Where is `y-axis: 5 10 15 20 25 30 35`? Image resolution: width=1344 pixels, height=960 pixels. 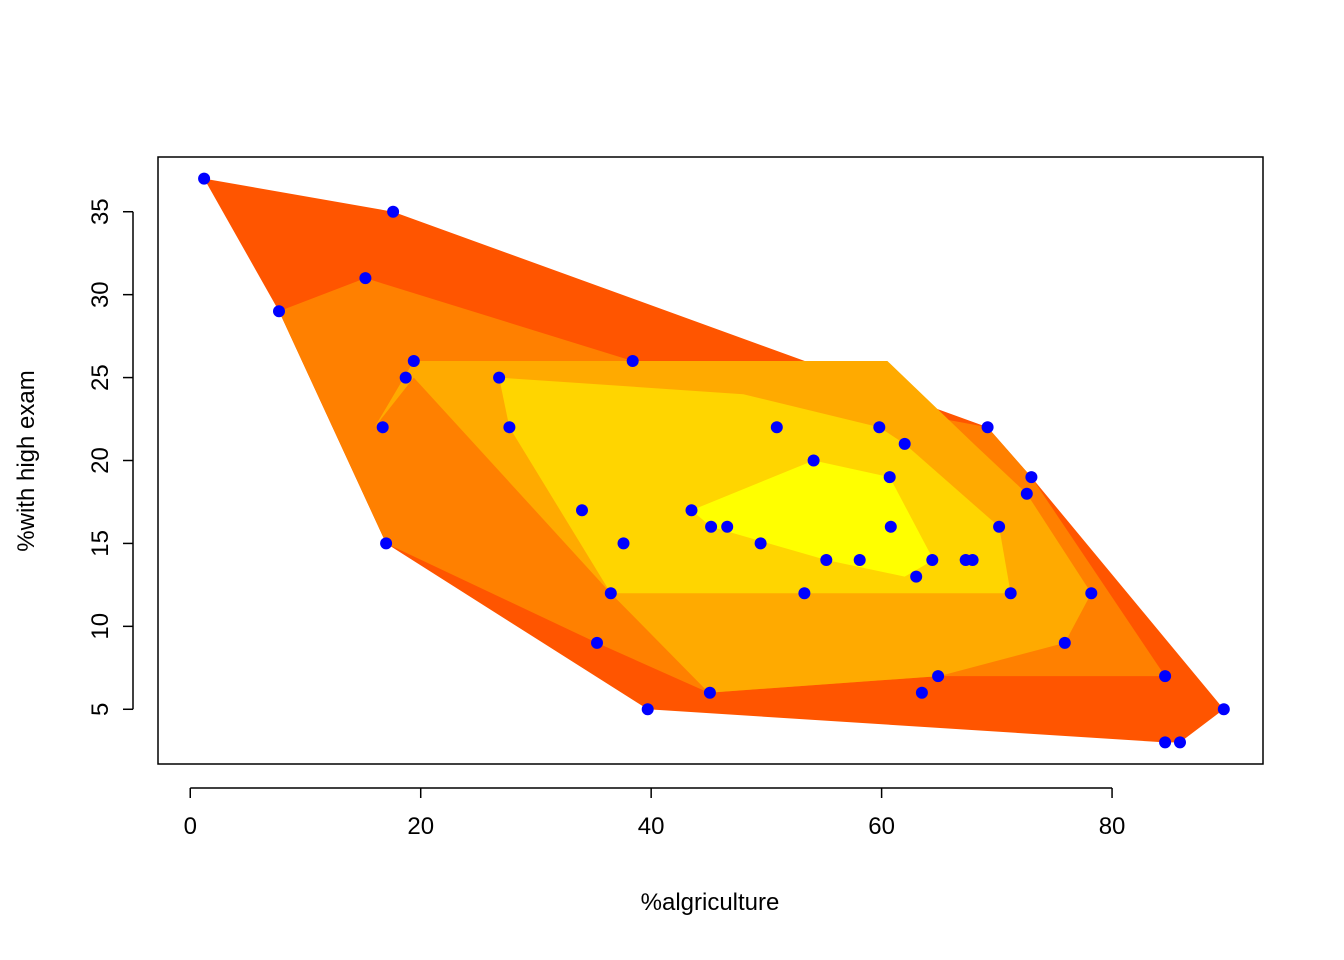
y-axis: 5 10 15 20 25 30 35 is located at coordinates (110, 457).